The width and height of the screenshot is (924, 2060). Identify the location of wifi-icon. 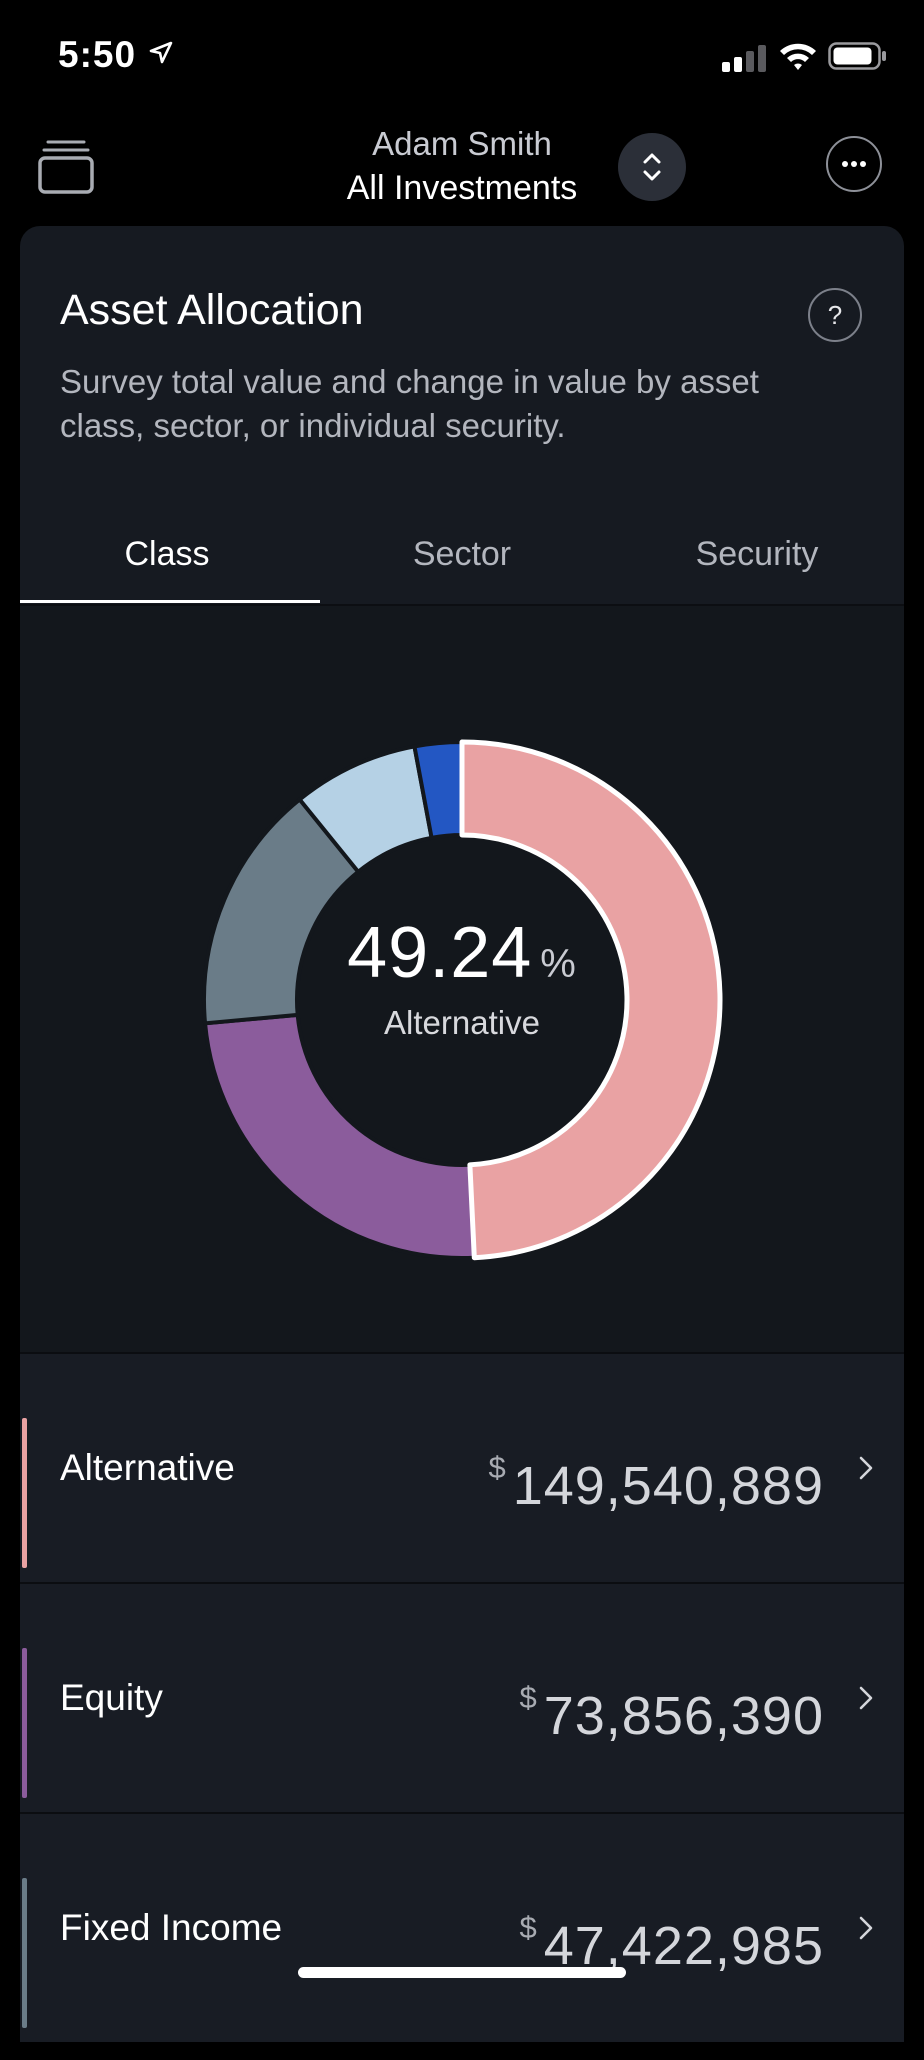
(798, 56).